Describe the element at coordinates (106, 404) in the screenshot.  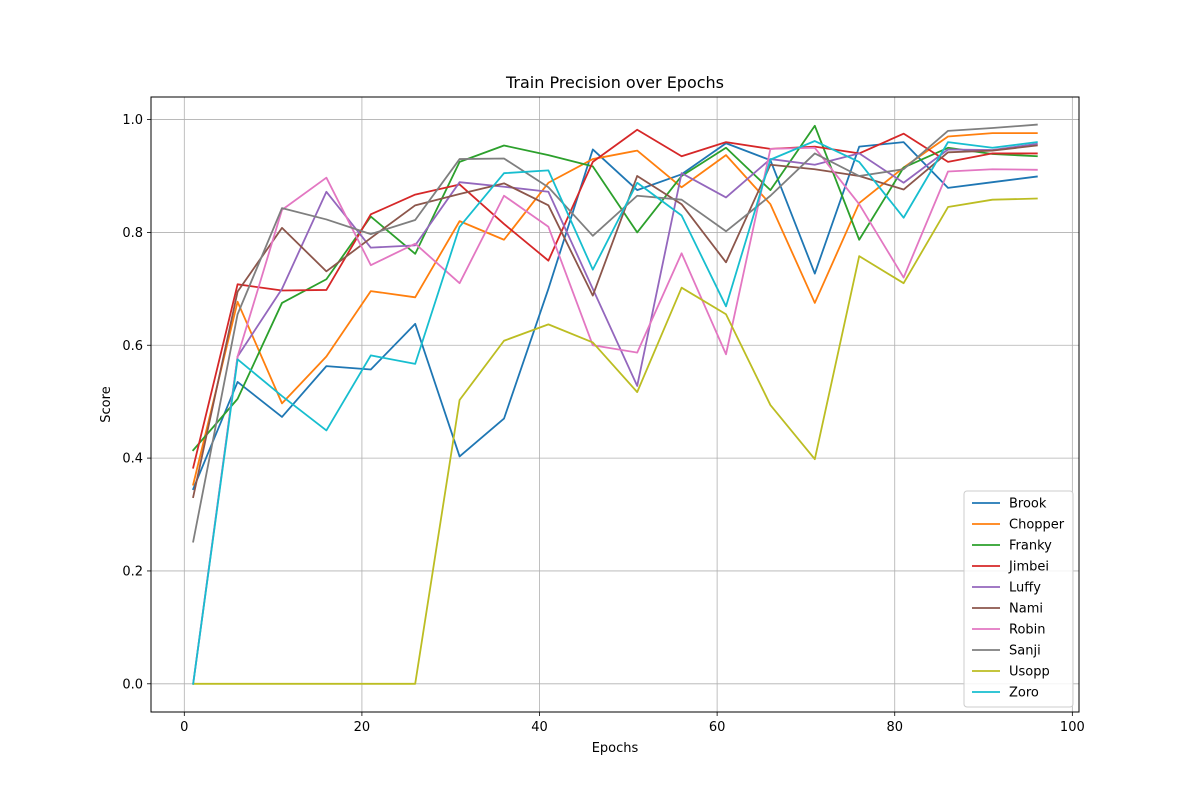
I see `y-axis-title: Score` at that location.